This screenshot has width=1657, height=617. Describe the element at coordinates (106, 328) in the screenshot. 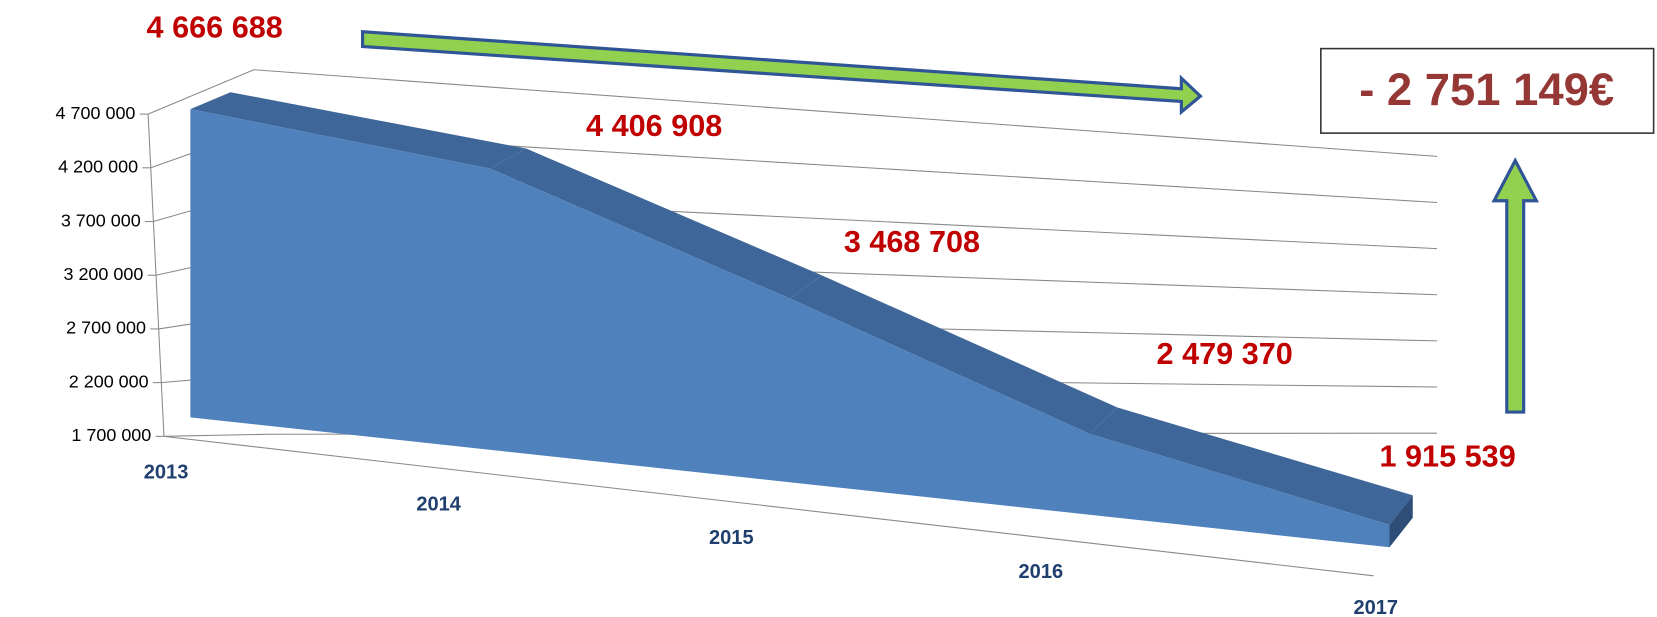

I see `y-tick-label: 2 700 000` at that location.